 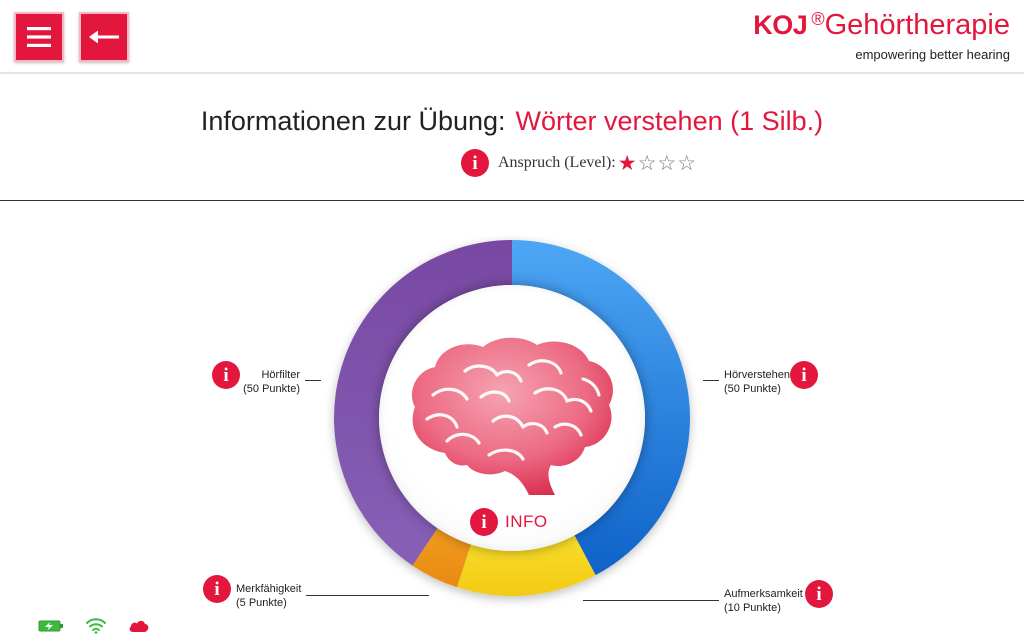 I want to click on label-aufmerksamkeit-points: (10 Punkte), so click(x=752, y=608).